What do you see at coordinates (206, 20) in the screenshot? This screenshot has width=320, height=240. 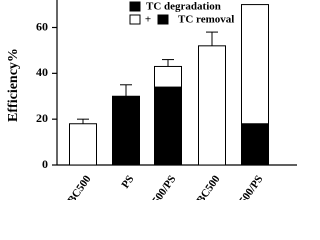 I see `legend-label: TC removal` at bounding box center [206, 20].